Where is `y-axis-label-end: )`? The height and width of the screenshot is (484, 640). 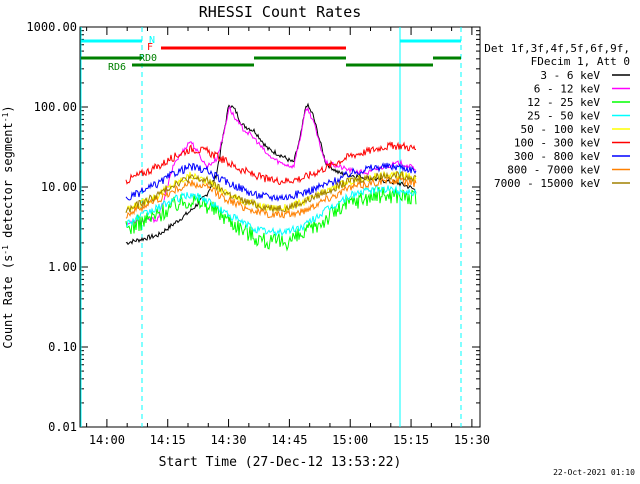 y-axis-label-end: ) is located at coordinates (8, 108).